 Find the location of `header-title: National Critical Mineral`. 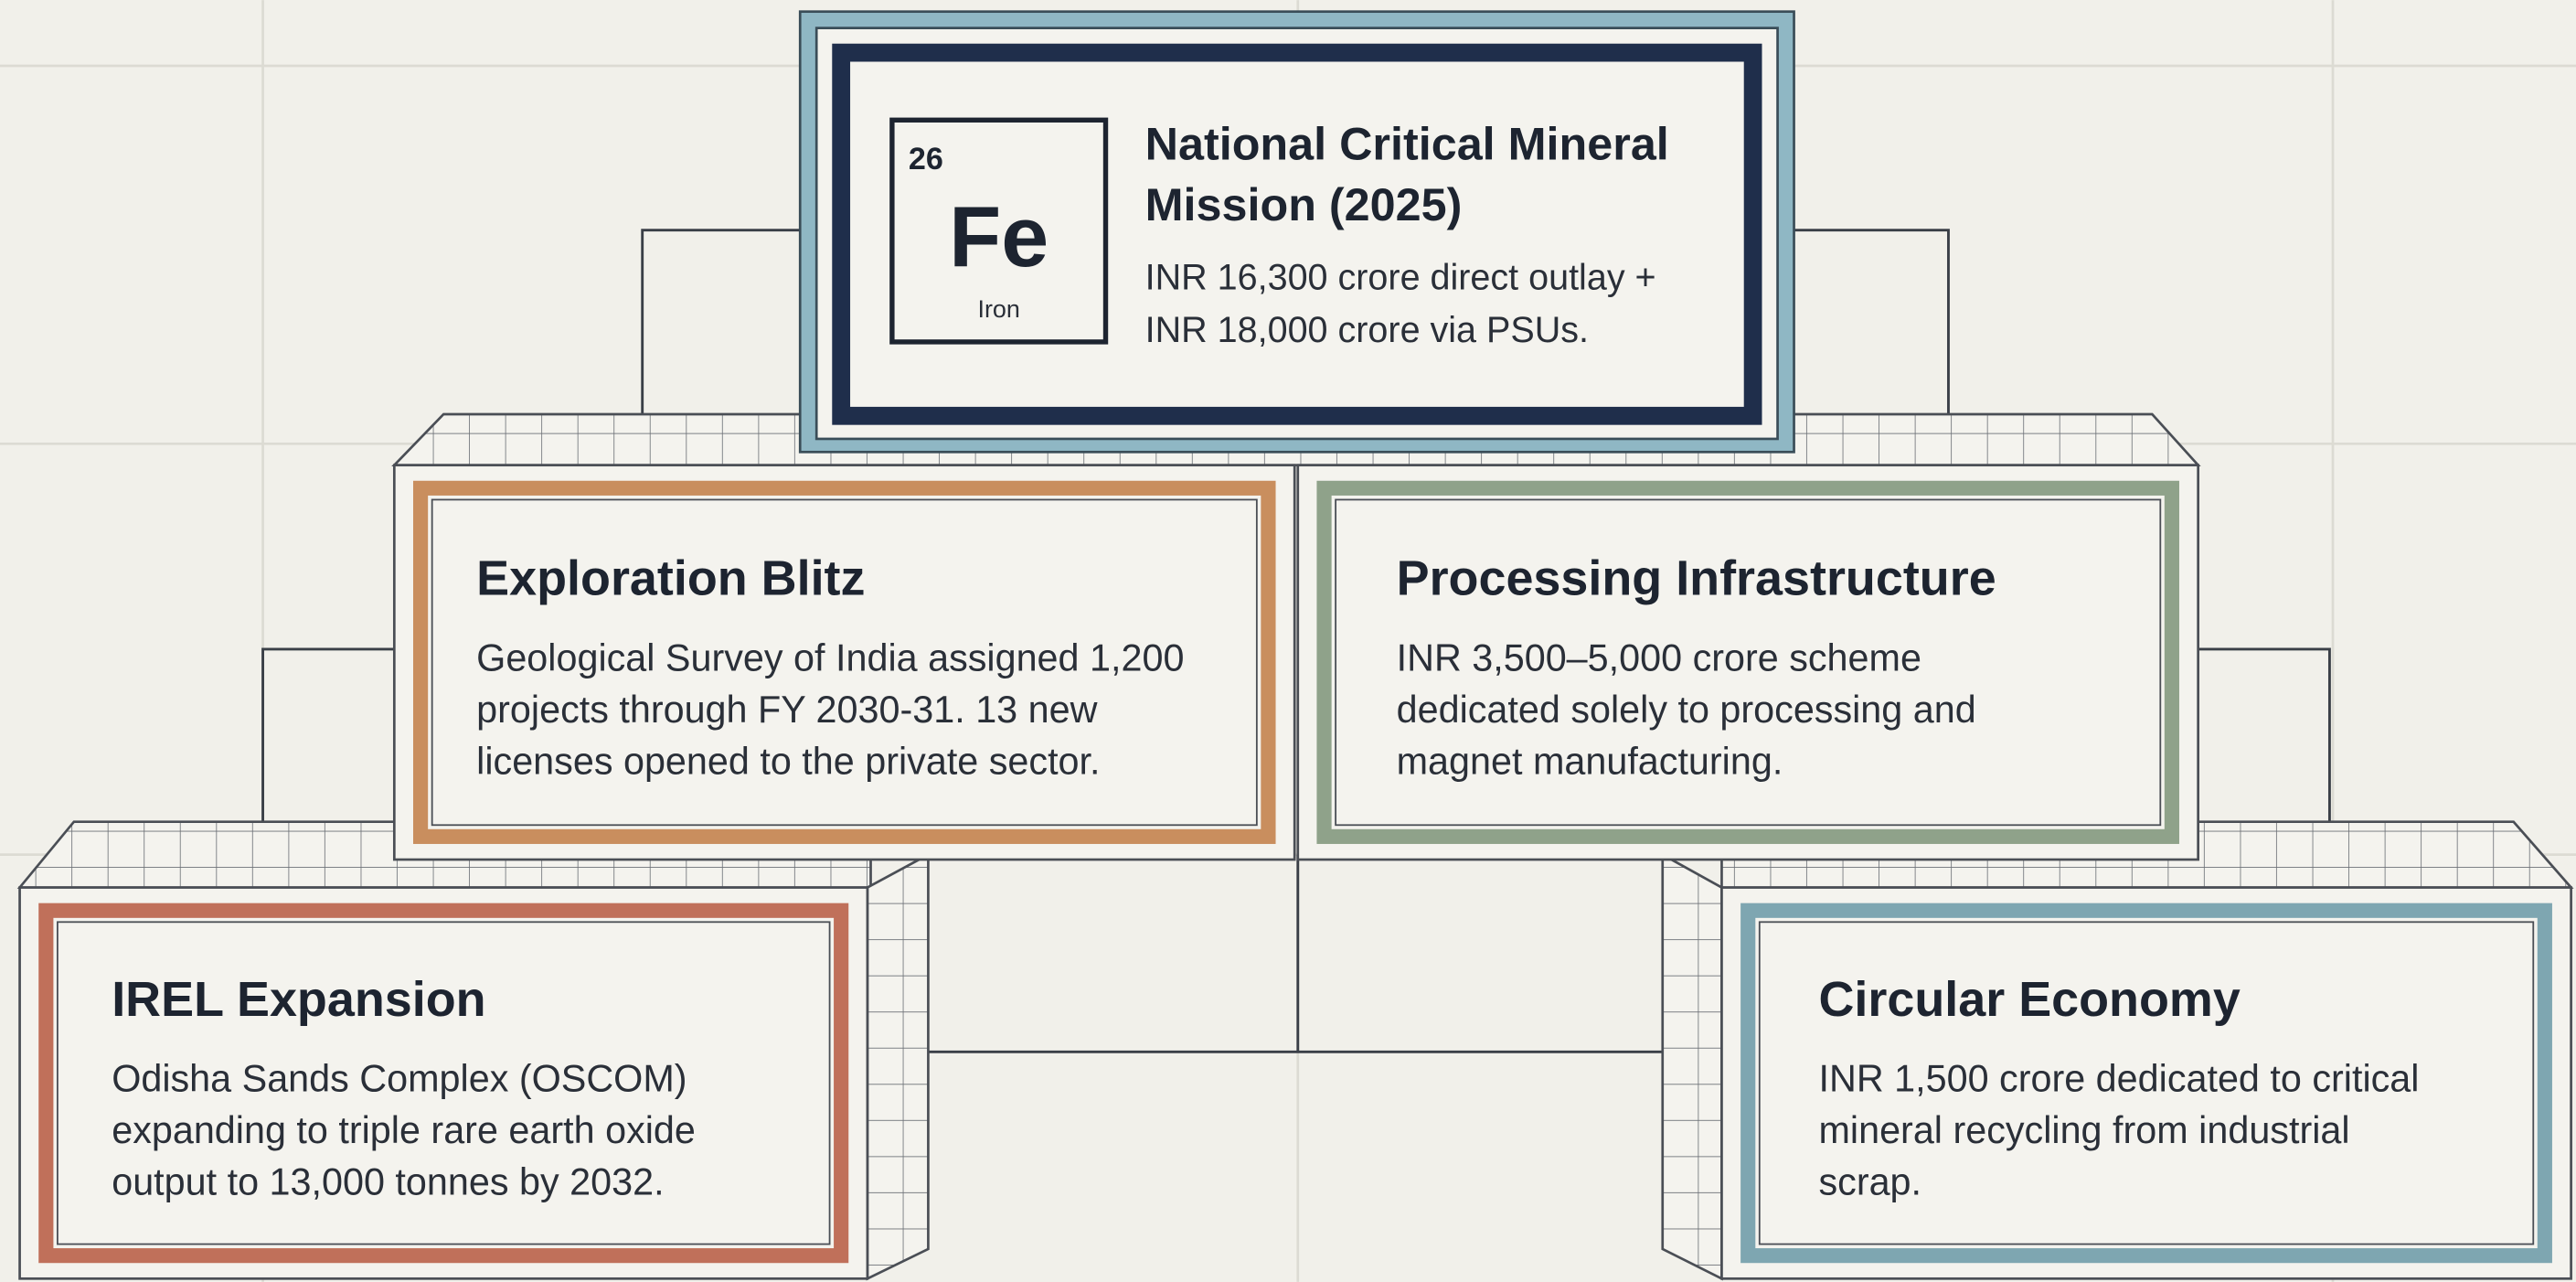

header-title: National Critical Mineral is located at coordinates (1407, 143).